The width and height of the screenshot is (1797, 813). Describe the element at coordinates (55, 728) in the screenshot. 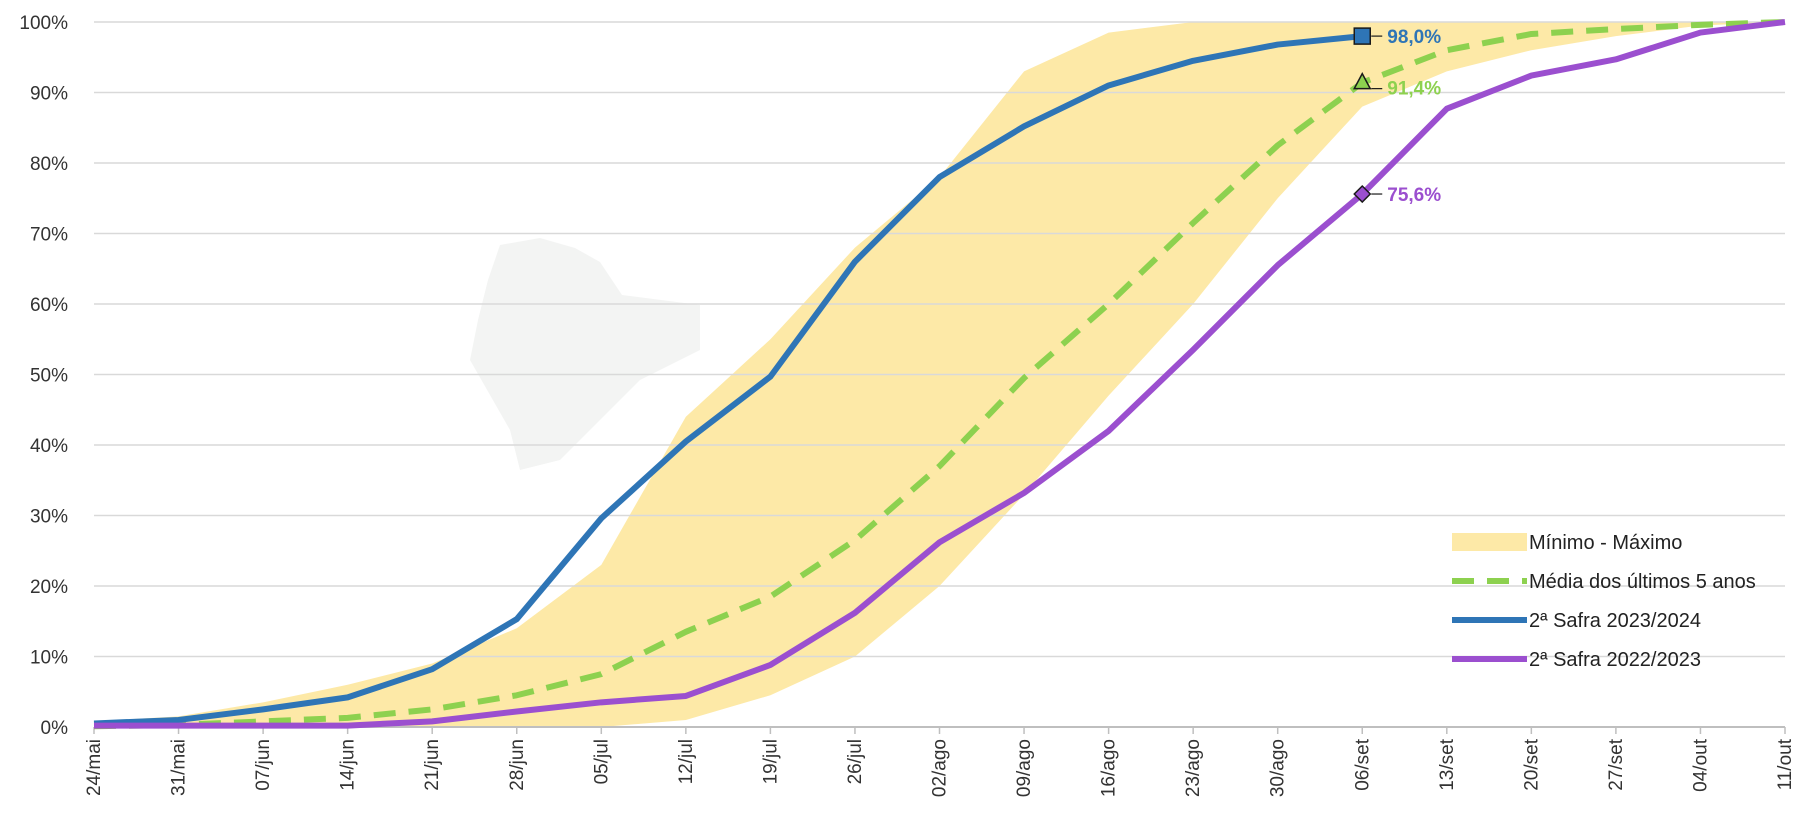

I see `y-tick-label: 0%` at that location.